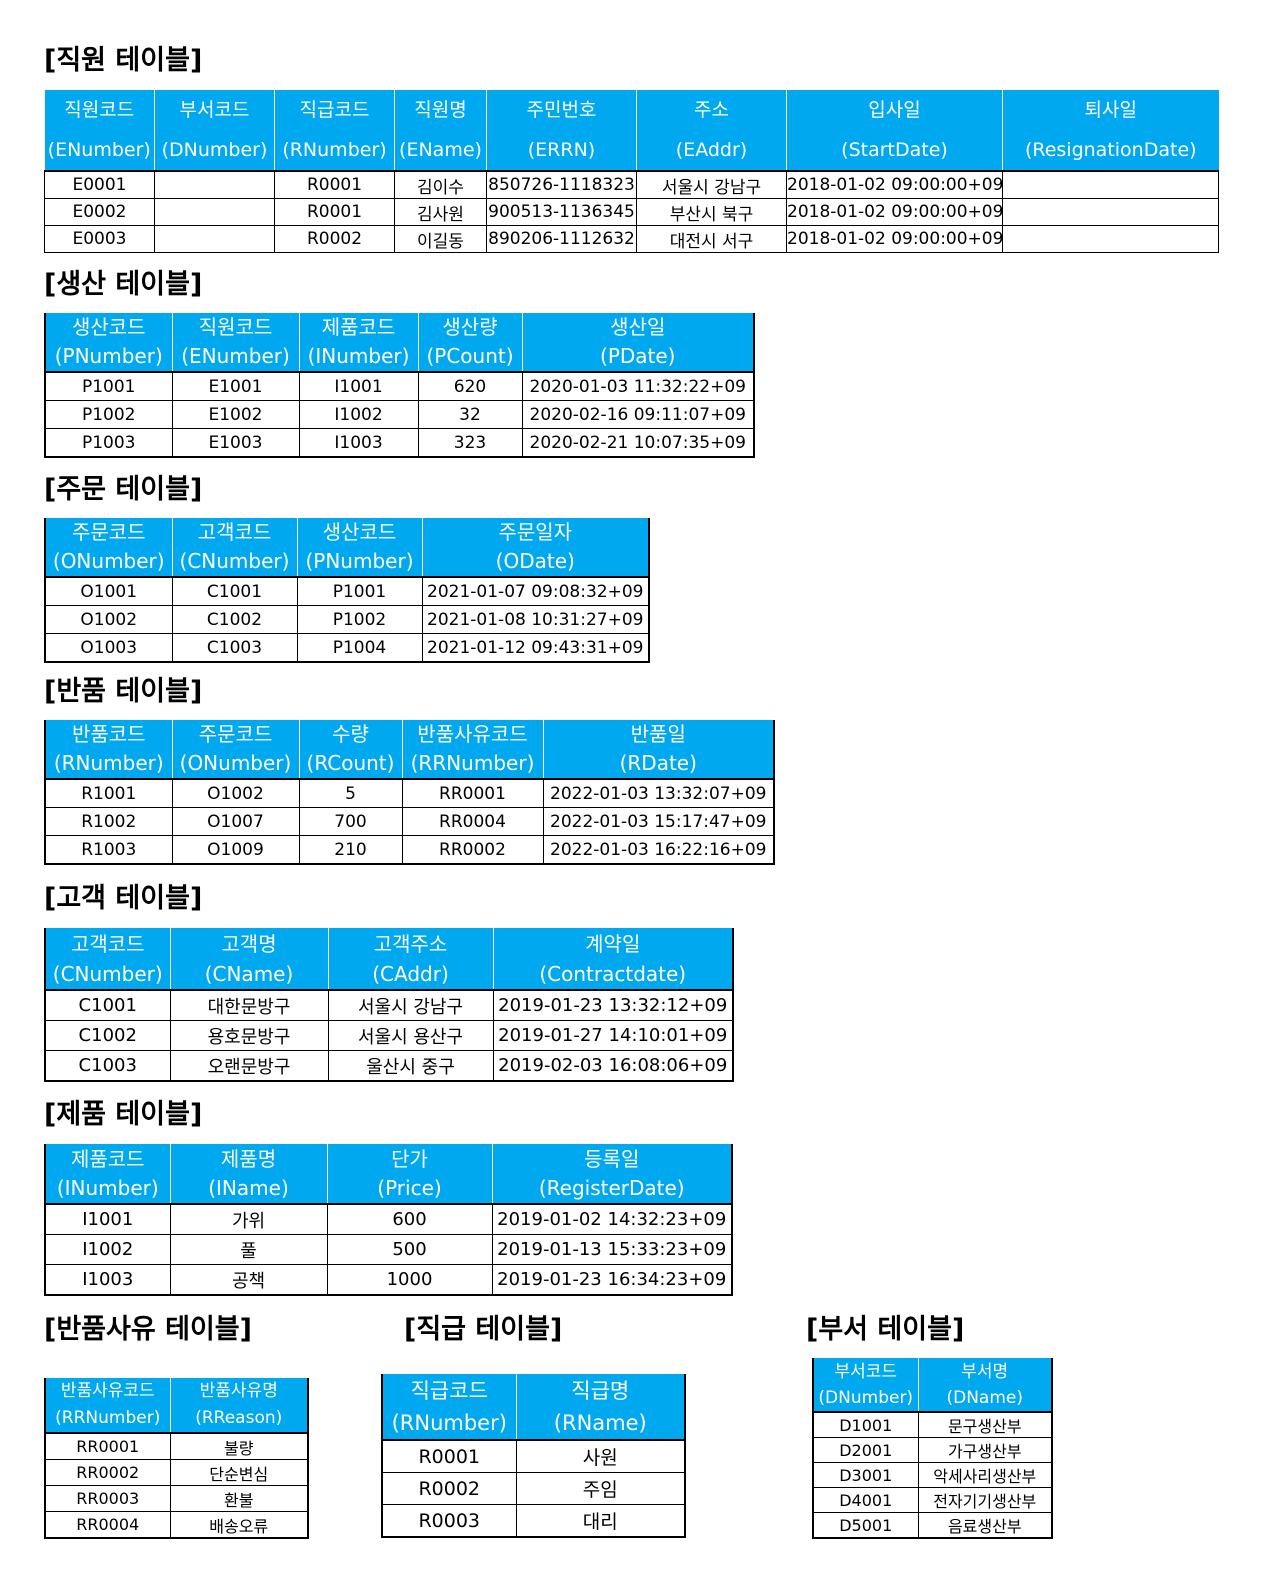 This screenshot has height=1596, width=1274. I want to click on table-cell: R0001, so click(334, 184).